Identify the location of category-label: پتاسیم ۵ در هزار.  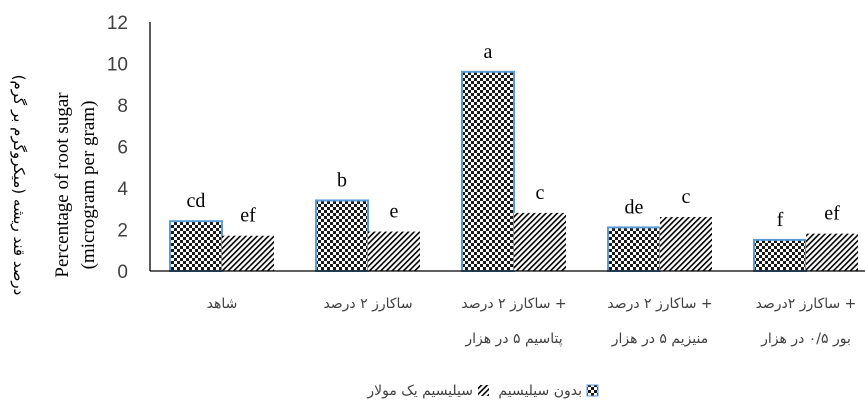
(513, 339).